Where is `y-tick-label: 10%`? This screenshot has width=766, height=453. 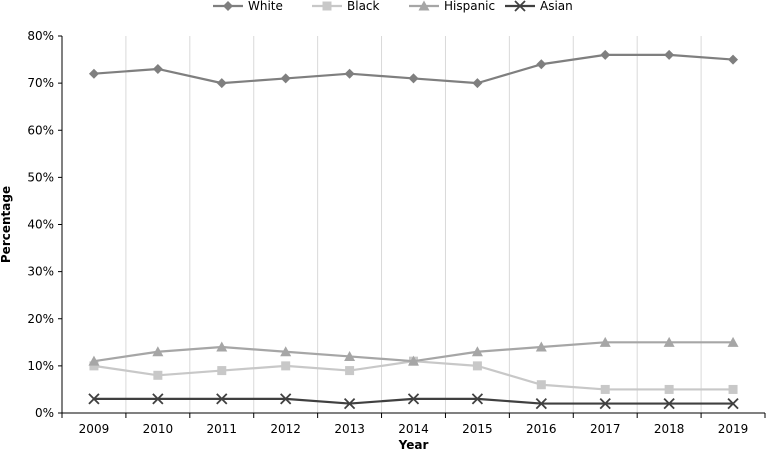
y-tick-label: 10% is located at coordinates (40, 366).